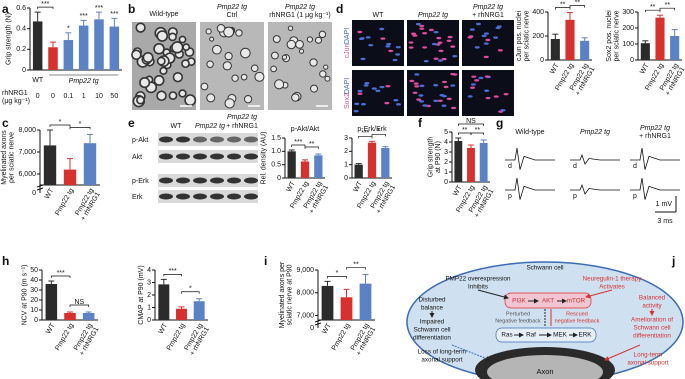  I want to click on y-tick-label: 8,000, so click(305, 293).